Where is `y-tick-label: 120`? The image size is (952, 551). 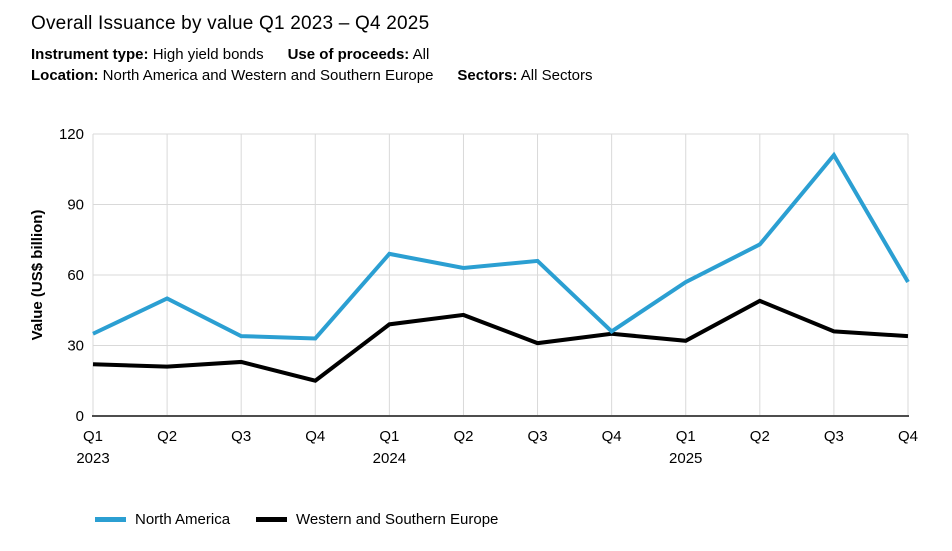
y-tick-label: 120 is located at coordinates (71, 134).